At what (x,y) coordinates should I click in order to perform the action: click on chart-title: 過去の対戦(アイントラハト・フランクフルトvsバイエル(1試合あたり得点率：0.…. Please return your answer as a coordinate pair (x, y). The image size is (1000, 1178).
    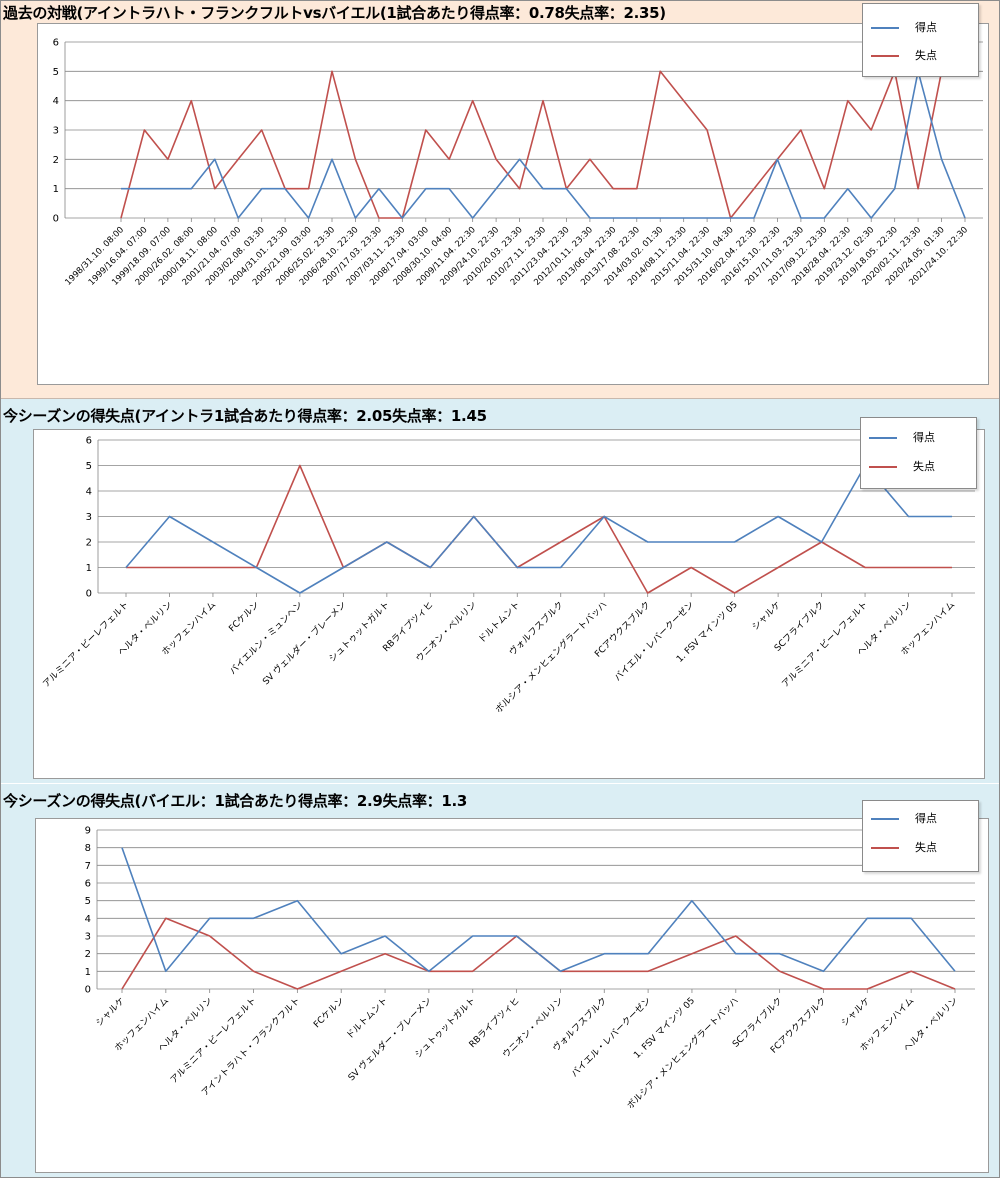
    Looking at the image, I should click on (334, 13).